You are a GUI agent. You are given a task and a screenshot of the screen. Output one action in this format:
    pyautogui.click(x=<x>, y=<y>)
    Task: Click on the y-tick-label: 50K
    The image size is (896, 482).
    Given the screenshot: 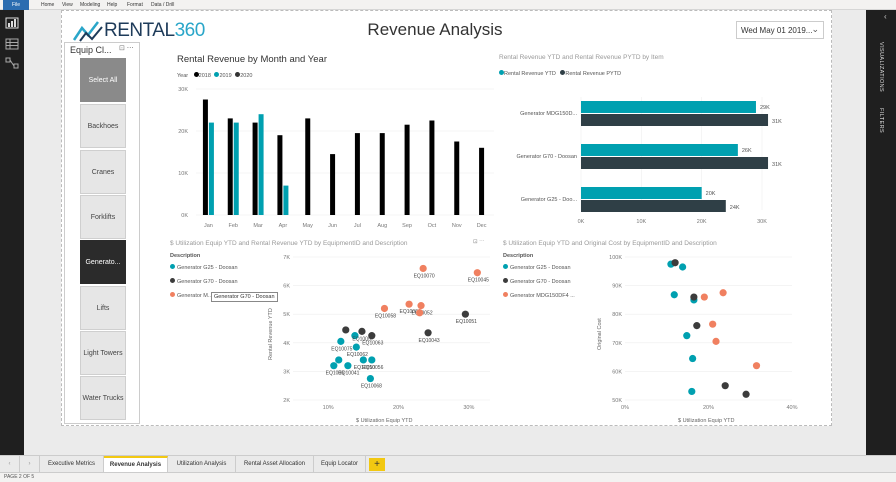 What is the action you would take?
    pyautogui.click(x=617, y=401)
    